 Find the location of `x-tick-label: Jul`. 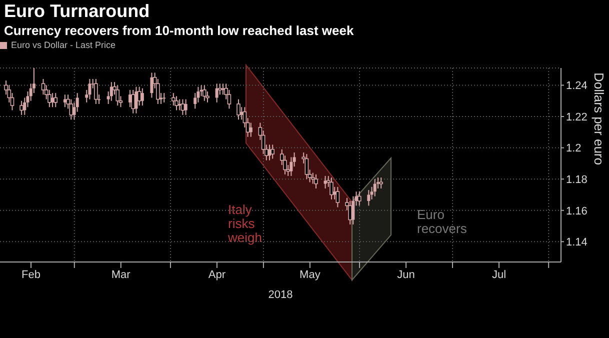

x-tick-label: Jul is located at coordinates (499, 274).